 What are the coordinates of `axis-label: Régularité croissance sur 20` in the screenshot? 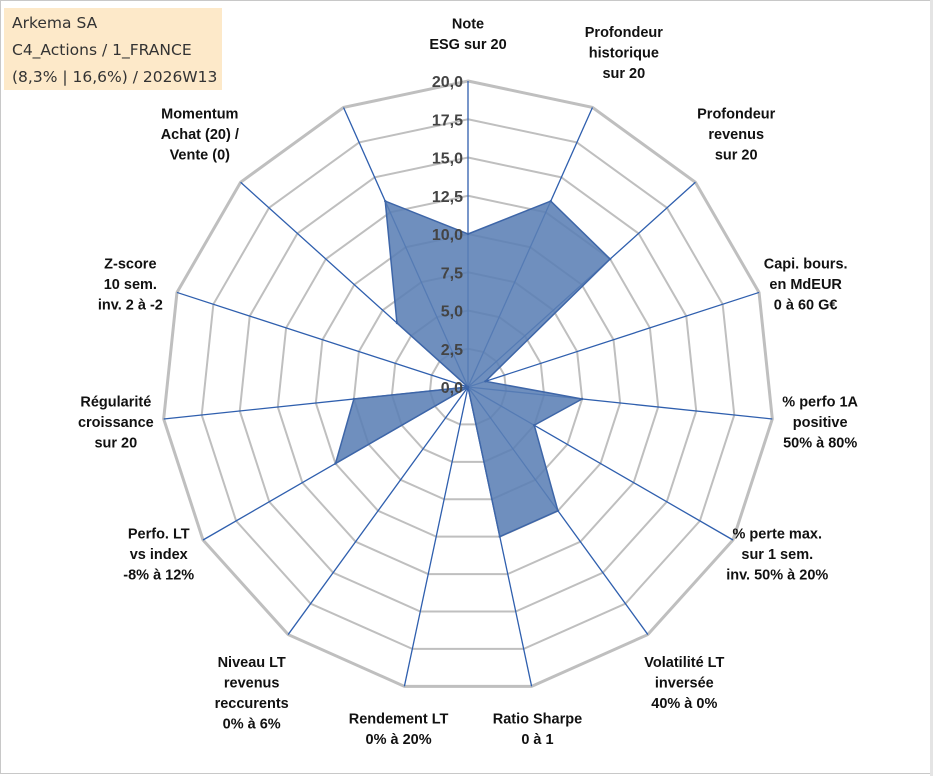 It's located at (116, 422).